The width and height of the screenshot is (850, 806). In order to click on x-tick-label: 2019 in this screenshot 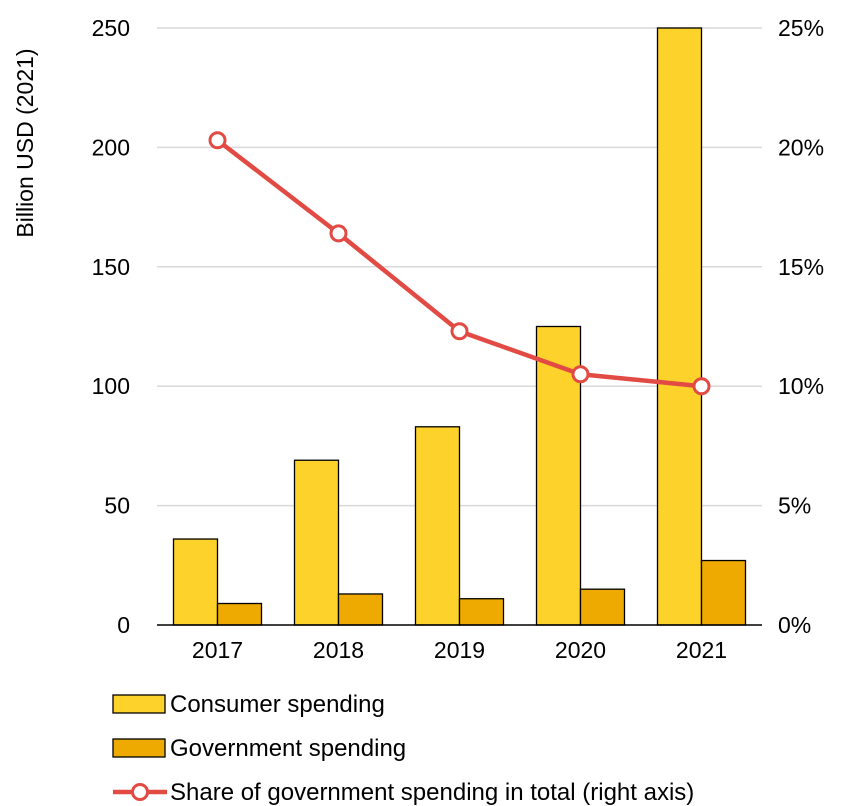, I will do `click(459, 650)`.